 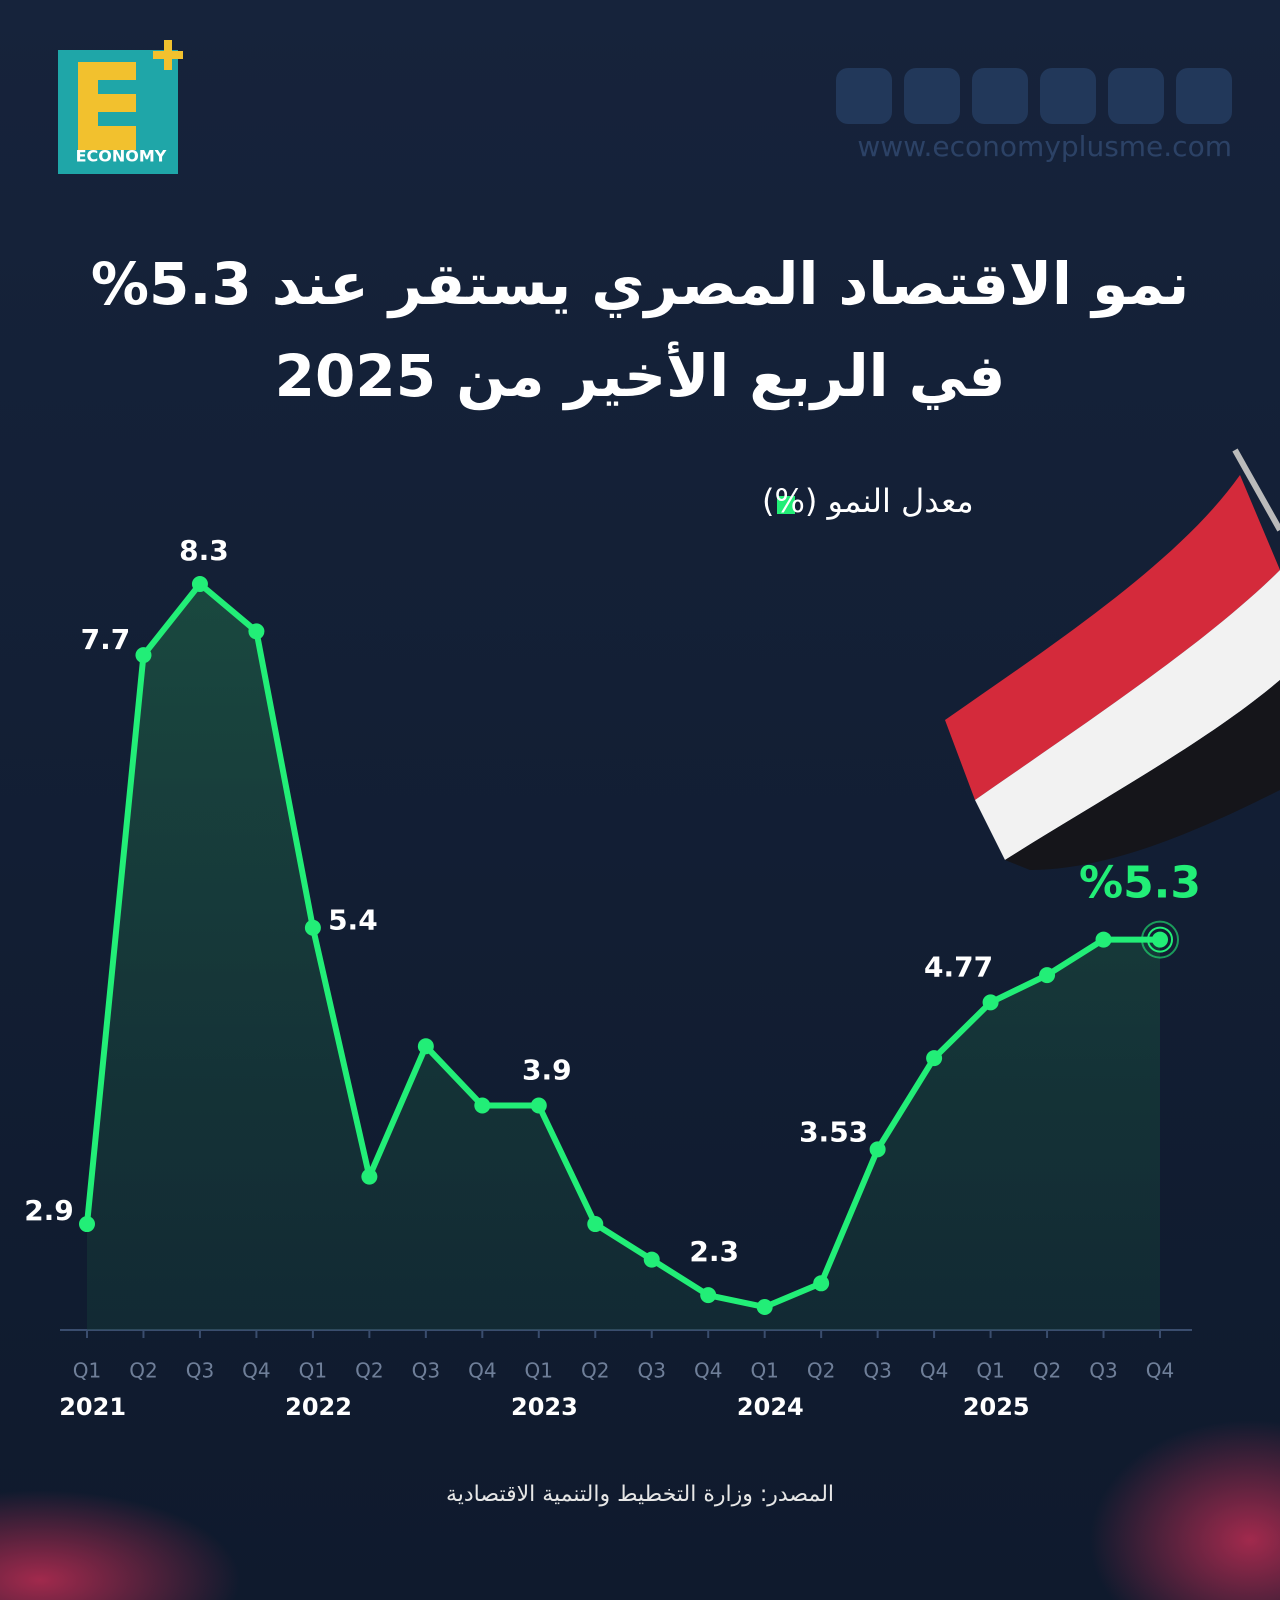 What do you see at coordinates (1068, 96) in the screenshot?
I see `linkedin-icon` at bounding box center [1068, 96].